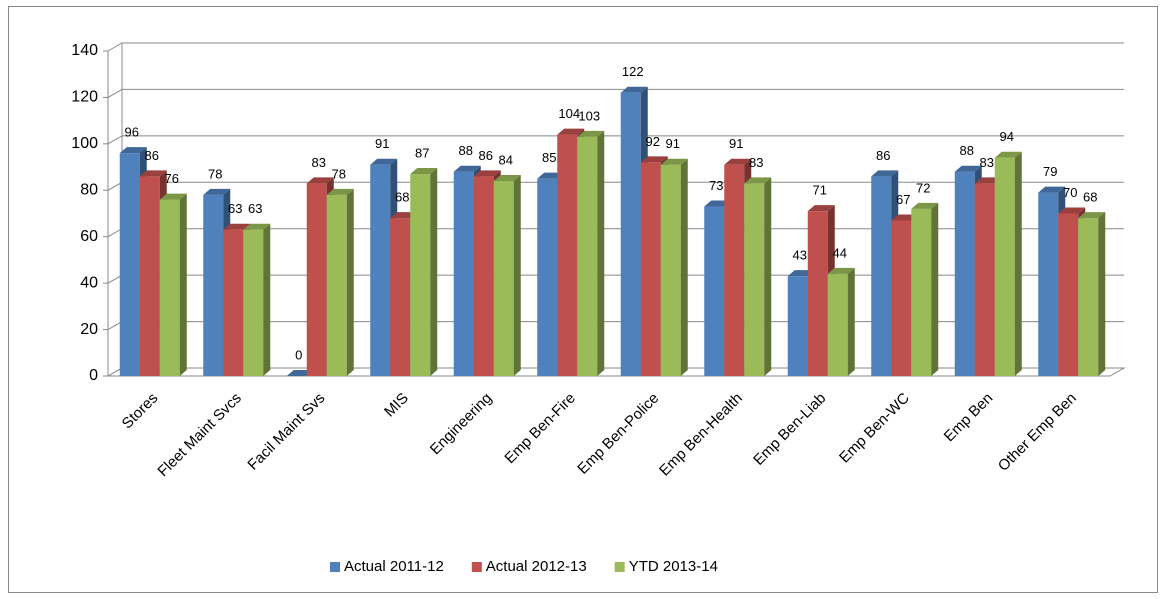 This screenshot has width=1166, height=599. Describe the element at coordinates (172, 178) in the screenshot. I see `data-label: 76` at that location.